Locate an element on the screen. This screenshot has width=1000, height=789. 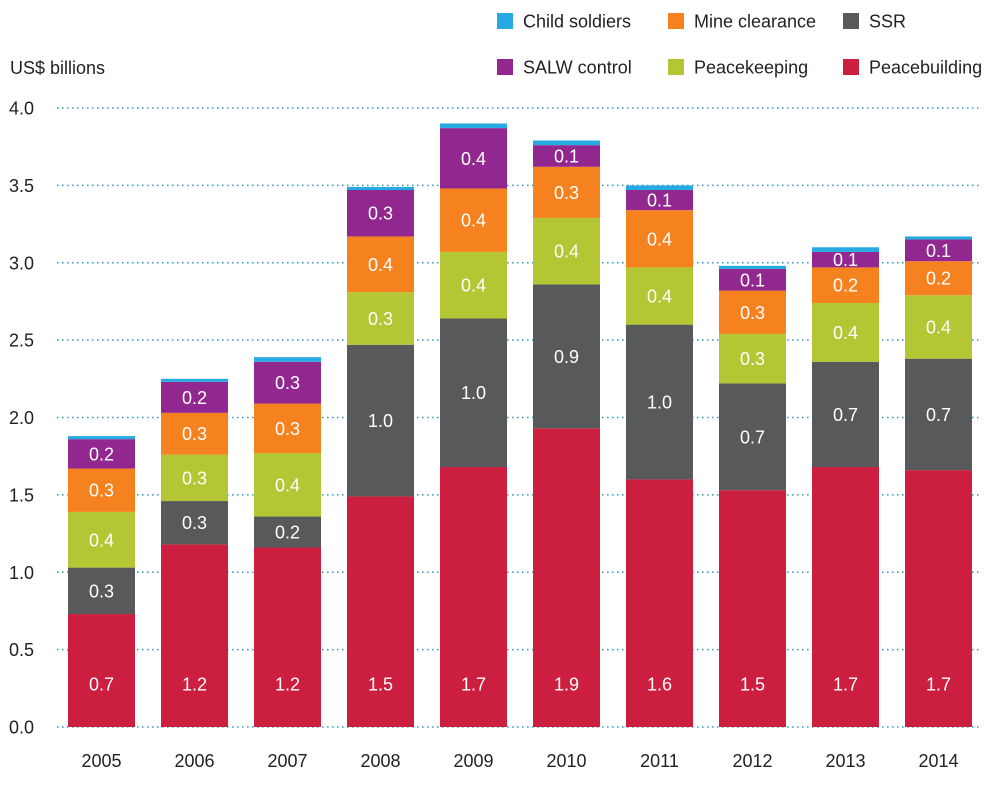
y-axis: 0.0 0.5 1.0 1.5 2.0 2.5 3.0 3.5 4.0 is located at coordinates (21, 418).